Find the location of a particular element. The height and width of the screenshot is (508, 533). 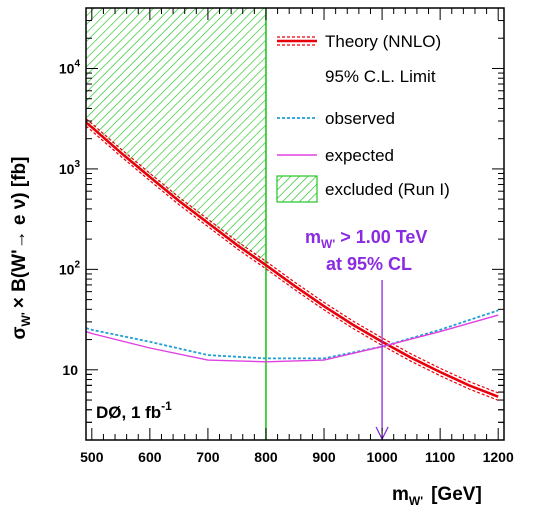

x-tick-label: 1200 is located at coordinates (498, 457).